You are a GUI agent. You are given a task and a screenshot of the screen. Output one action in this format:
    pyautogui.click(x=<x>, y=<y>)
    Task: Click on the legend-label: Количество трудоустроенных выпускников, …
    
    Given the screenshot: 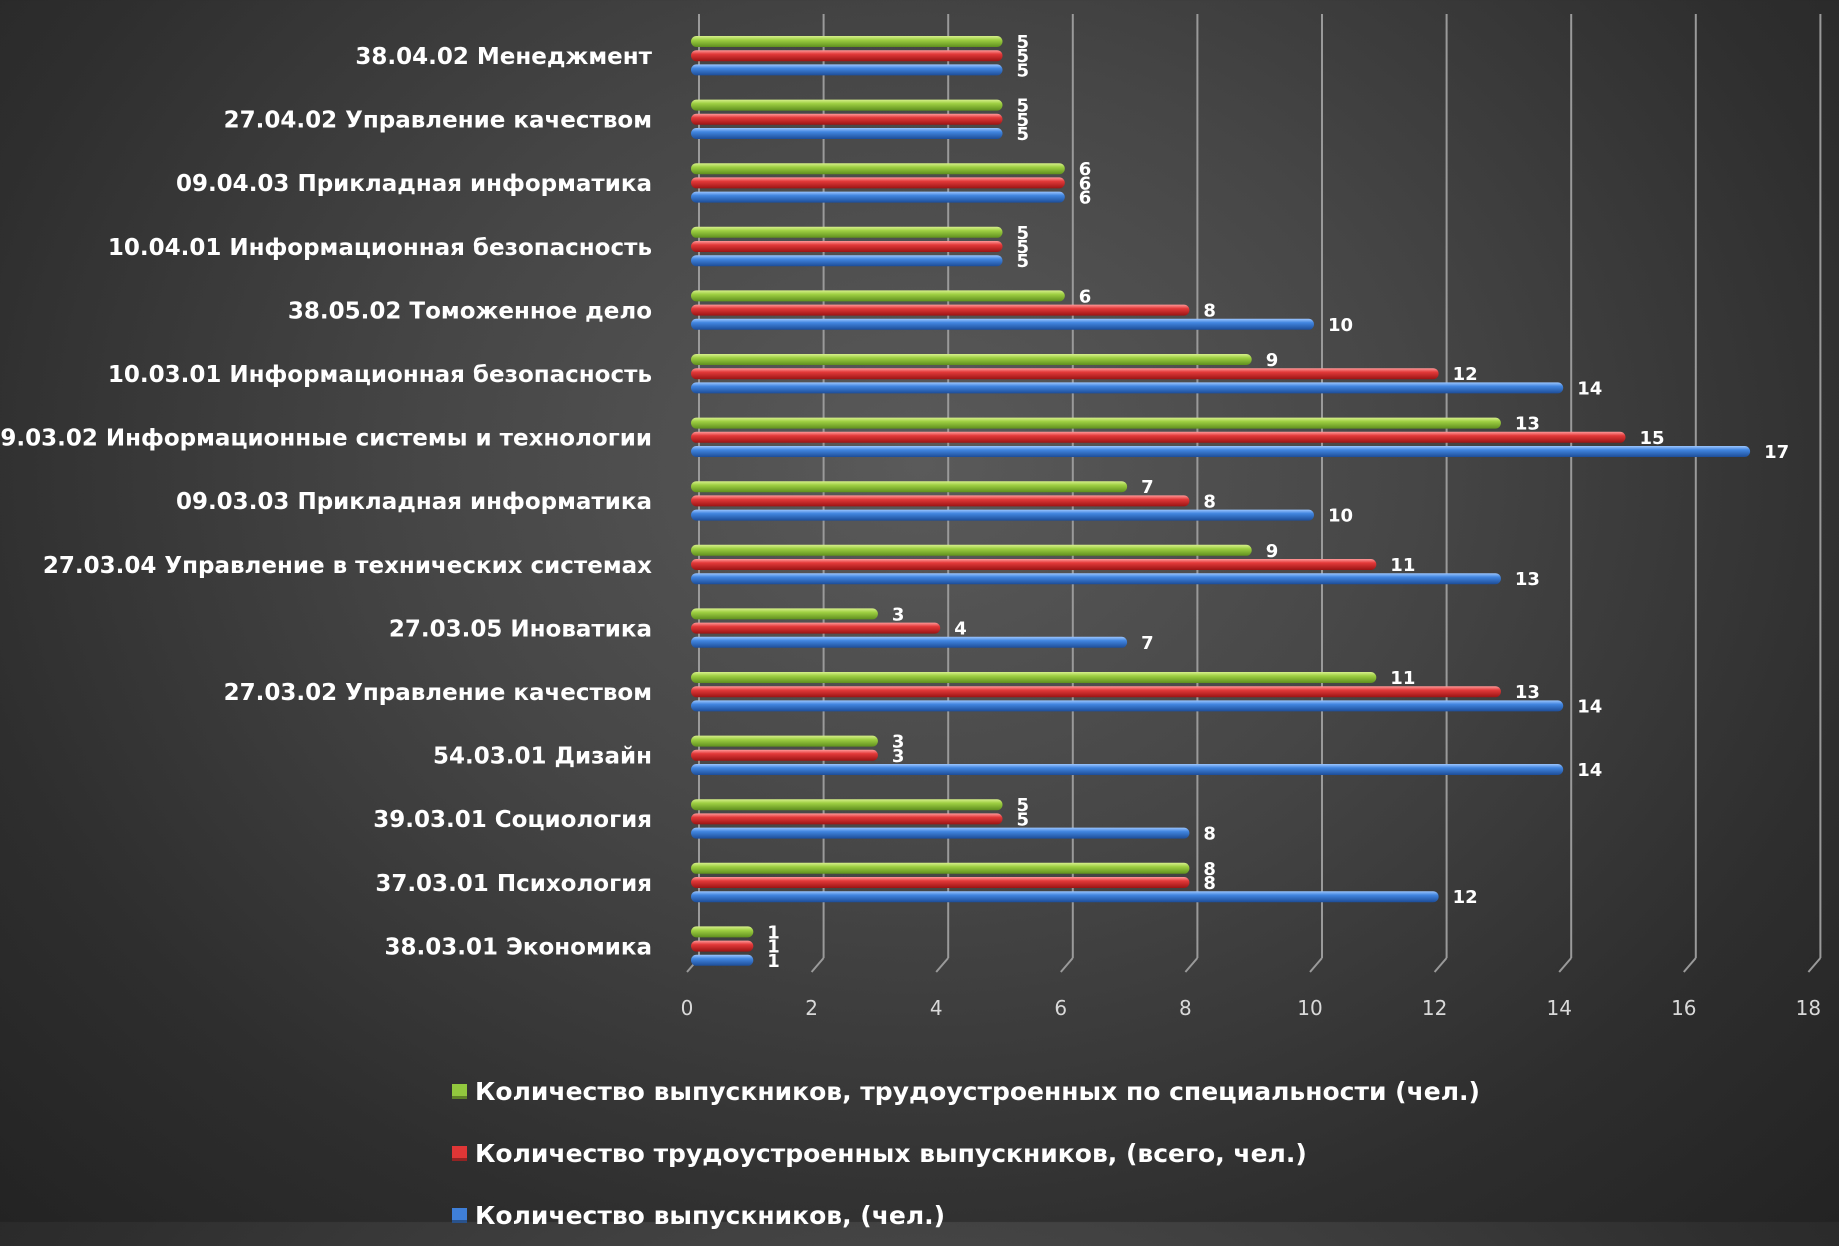 What is the action you would take?
    pyautogui.click(x=891, y=1153)
    